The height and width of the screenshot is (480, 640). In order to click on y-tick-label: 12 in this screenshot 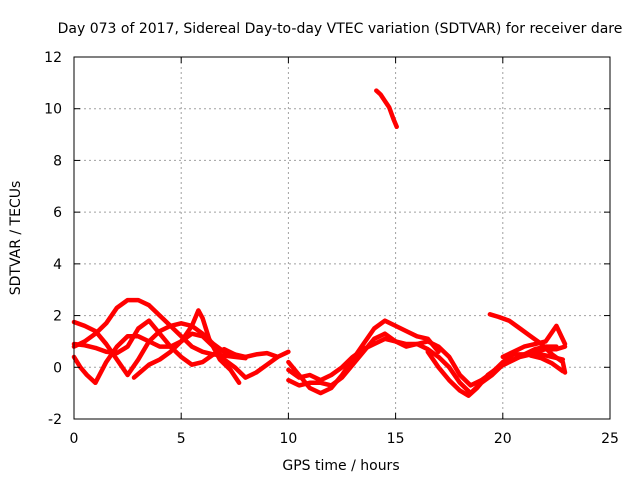, I will do `click(53, 58)`.